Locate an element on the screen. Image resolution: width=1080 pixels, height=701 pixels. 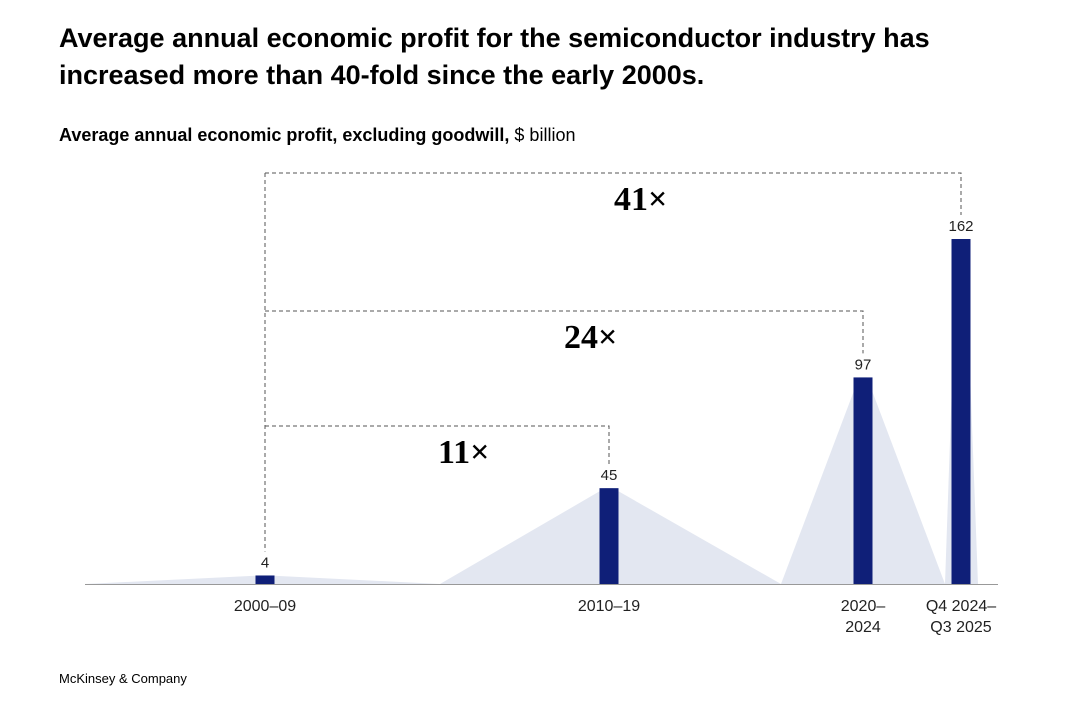
bar-value-label: 45 is located at coordinates (609, 475).